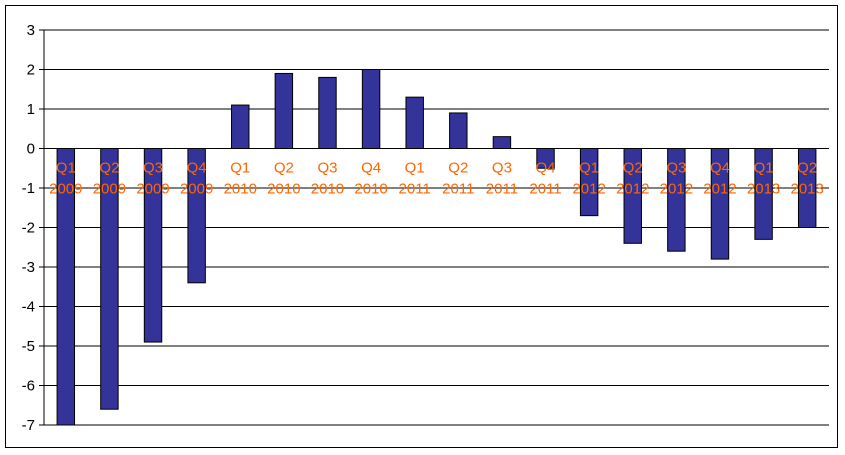 This screenshot has width=845, height=455. I want to click on y-tick-labels: 3 2 1 0 -1 -2 -3 -4 -5 -6 -7, so click(28, 228).